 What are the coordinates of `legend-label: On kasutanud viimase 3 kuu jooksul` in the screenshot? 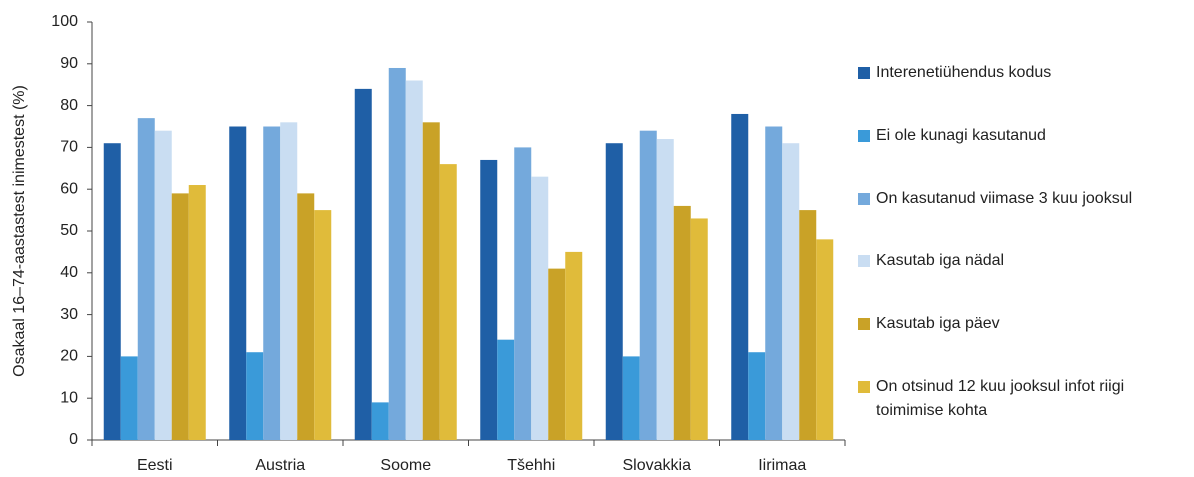 It's located at (1004, 198).